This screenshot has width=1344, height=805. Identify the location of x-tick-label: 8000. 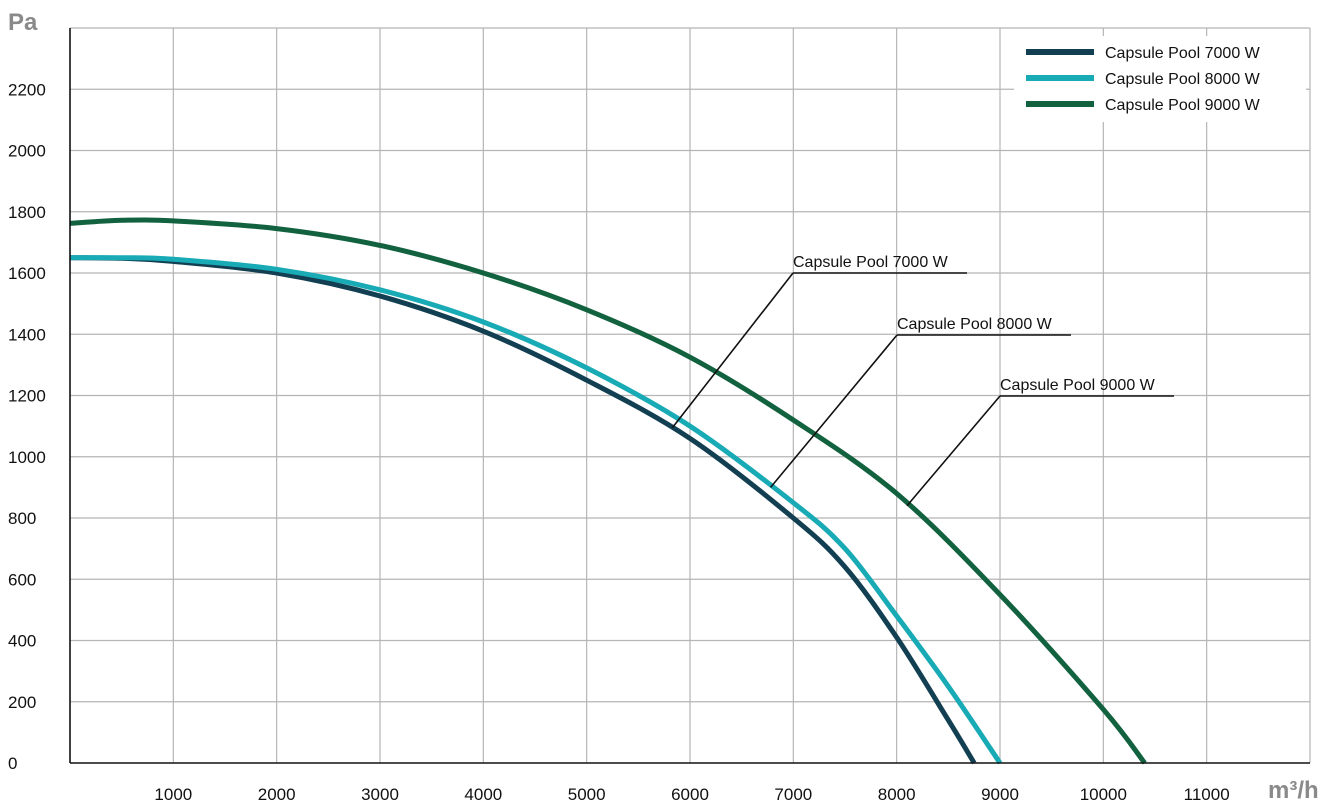
(897, 794).